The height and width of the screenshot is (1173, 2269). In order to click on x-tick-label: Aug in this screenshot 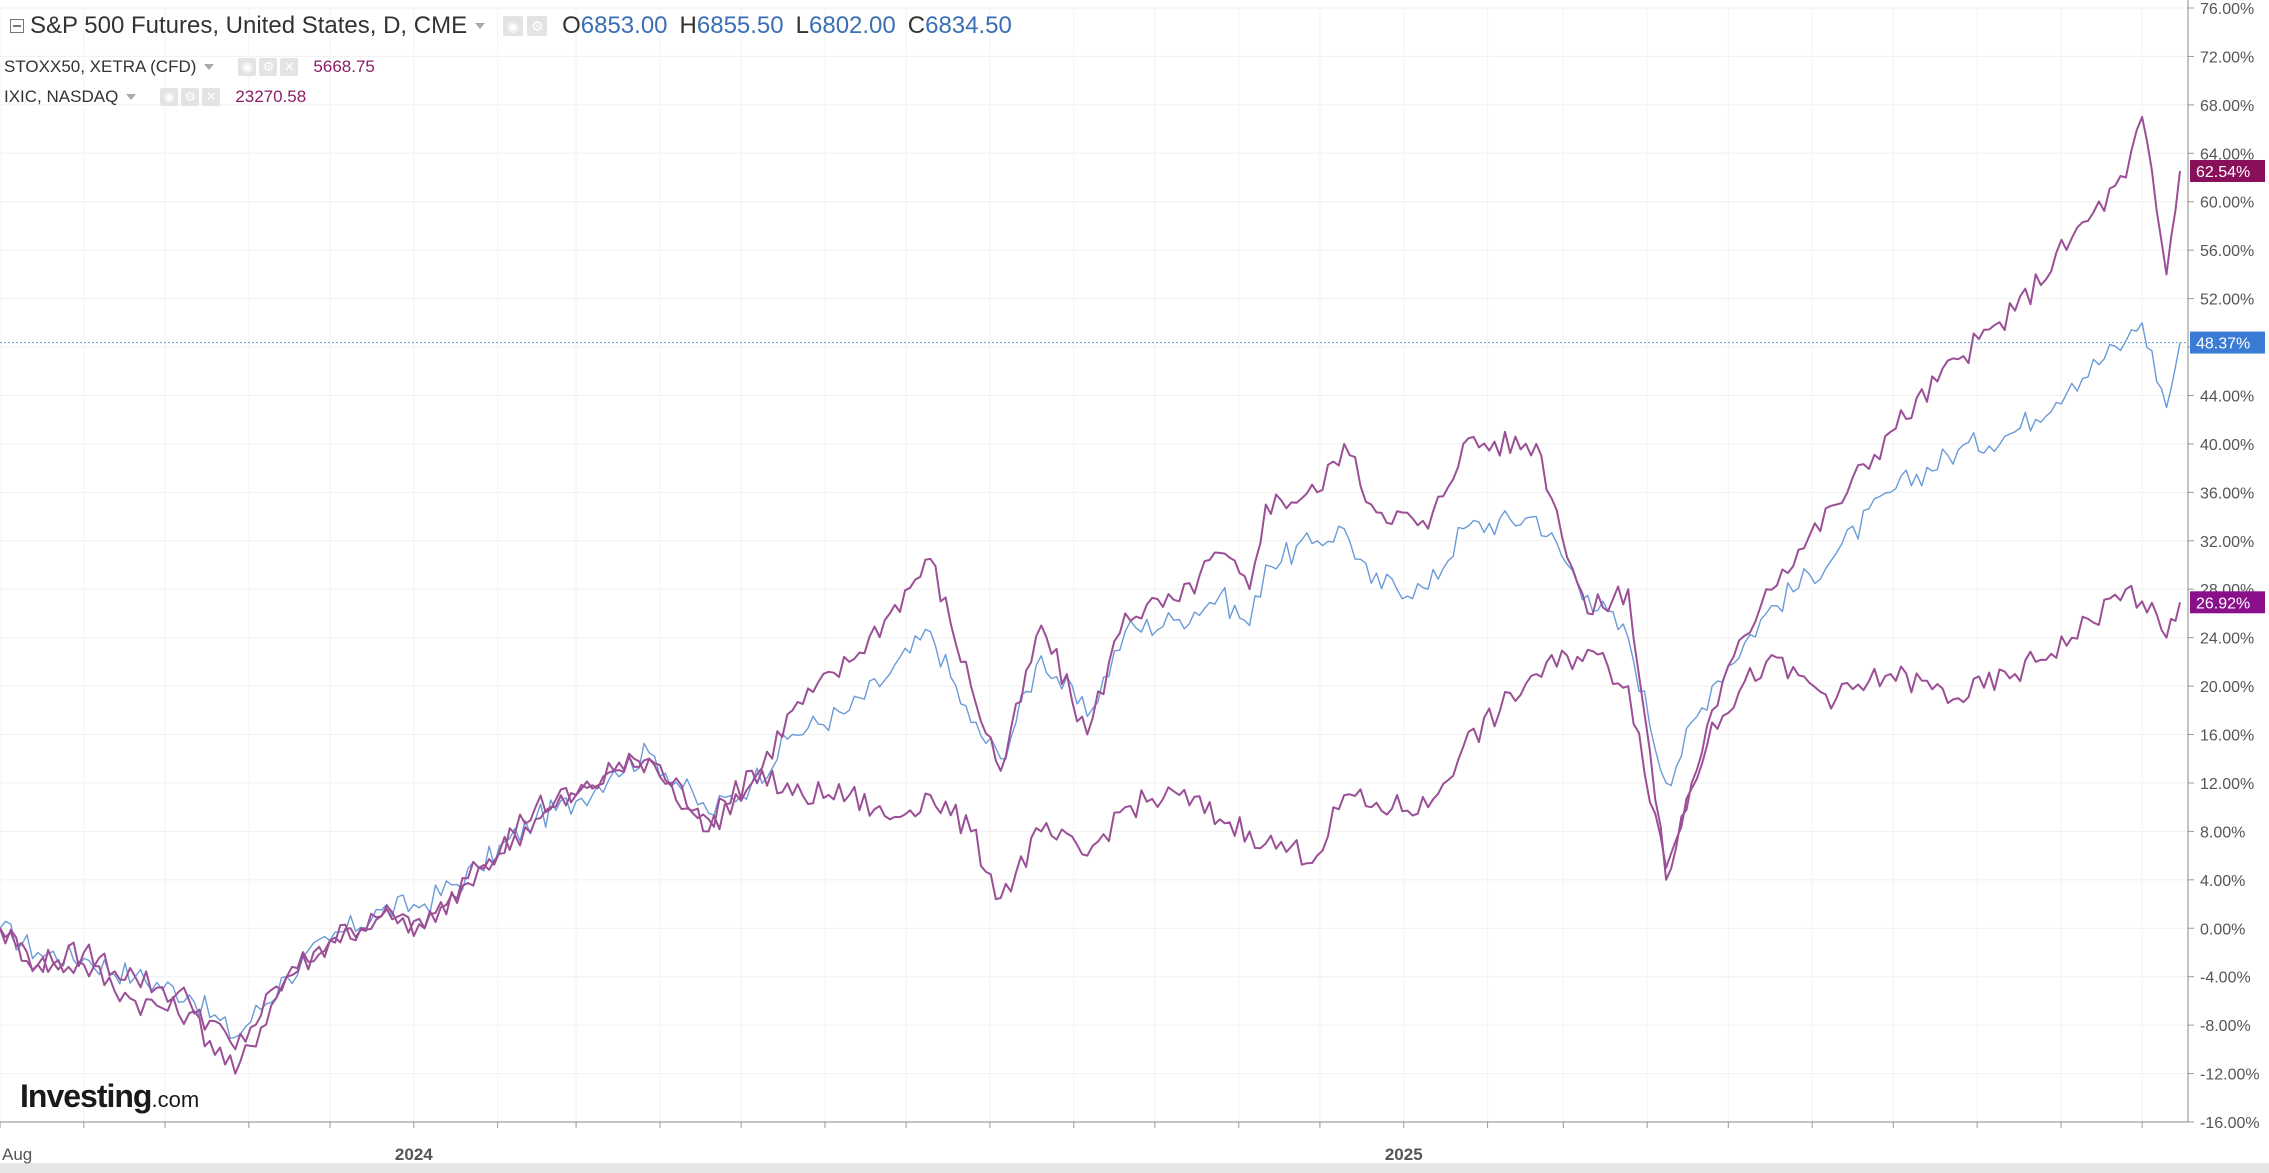, I will do `click(17, 1154)`.